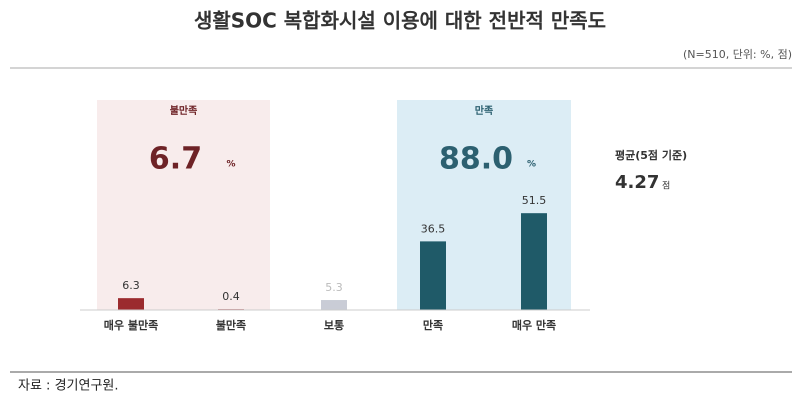  Describe the element at coordinates (334, 325) in the screenshot. I see `x-tick-label: 보통` at that location.